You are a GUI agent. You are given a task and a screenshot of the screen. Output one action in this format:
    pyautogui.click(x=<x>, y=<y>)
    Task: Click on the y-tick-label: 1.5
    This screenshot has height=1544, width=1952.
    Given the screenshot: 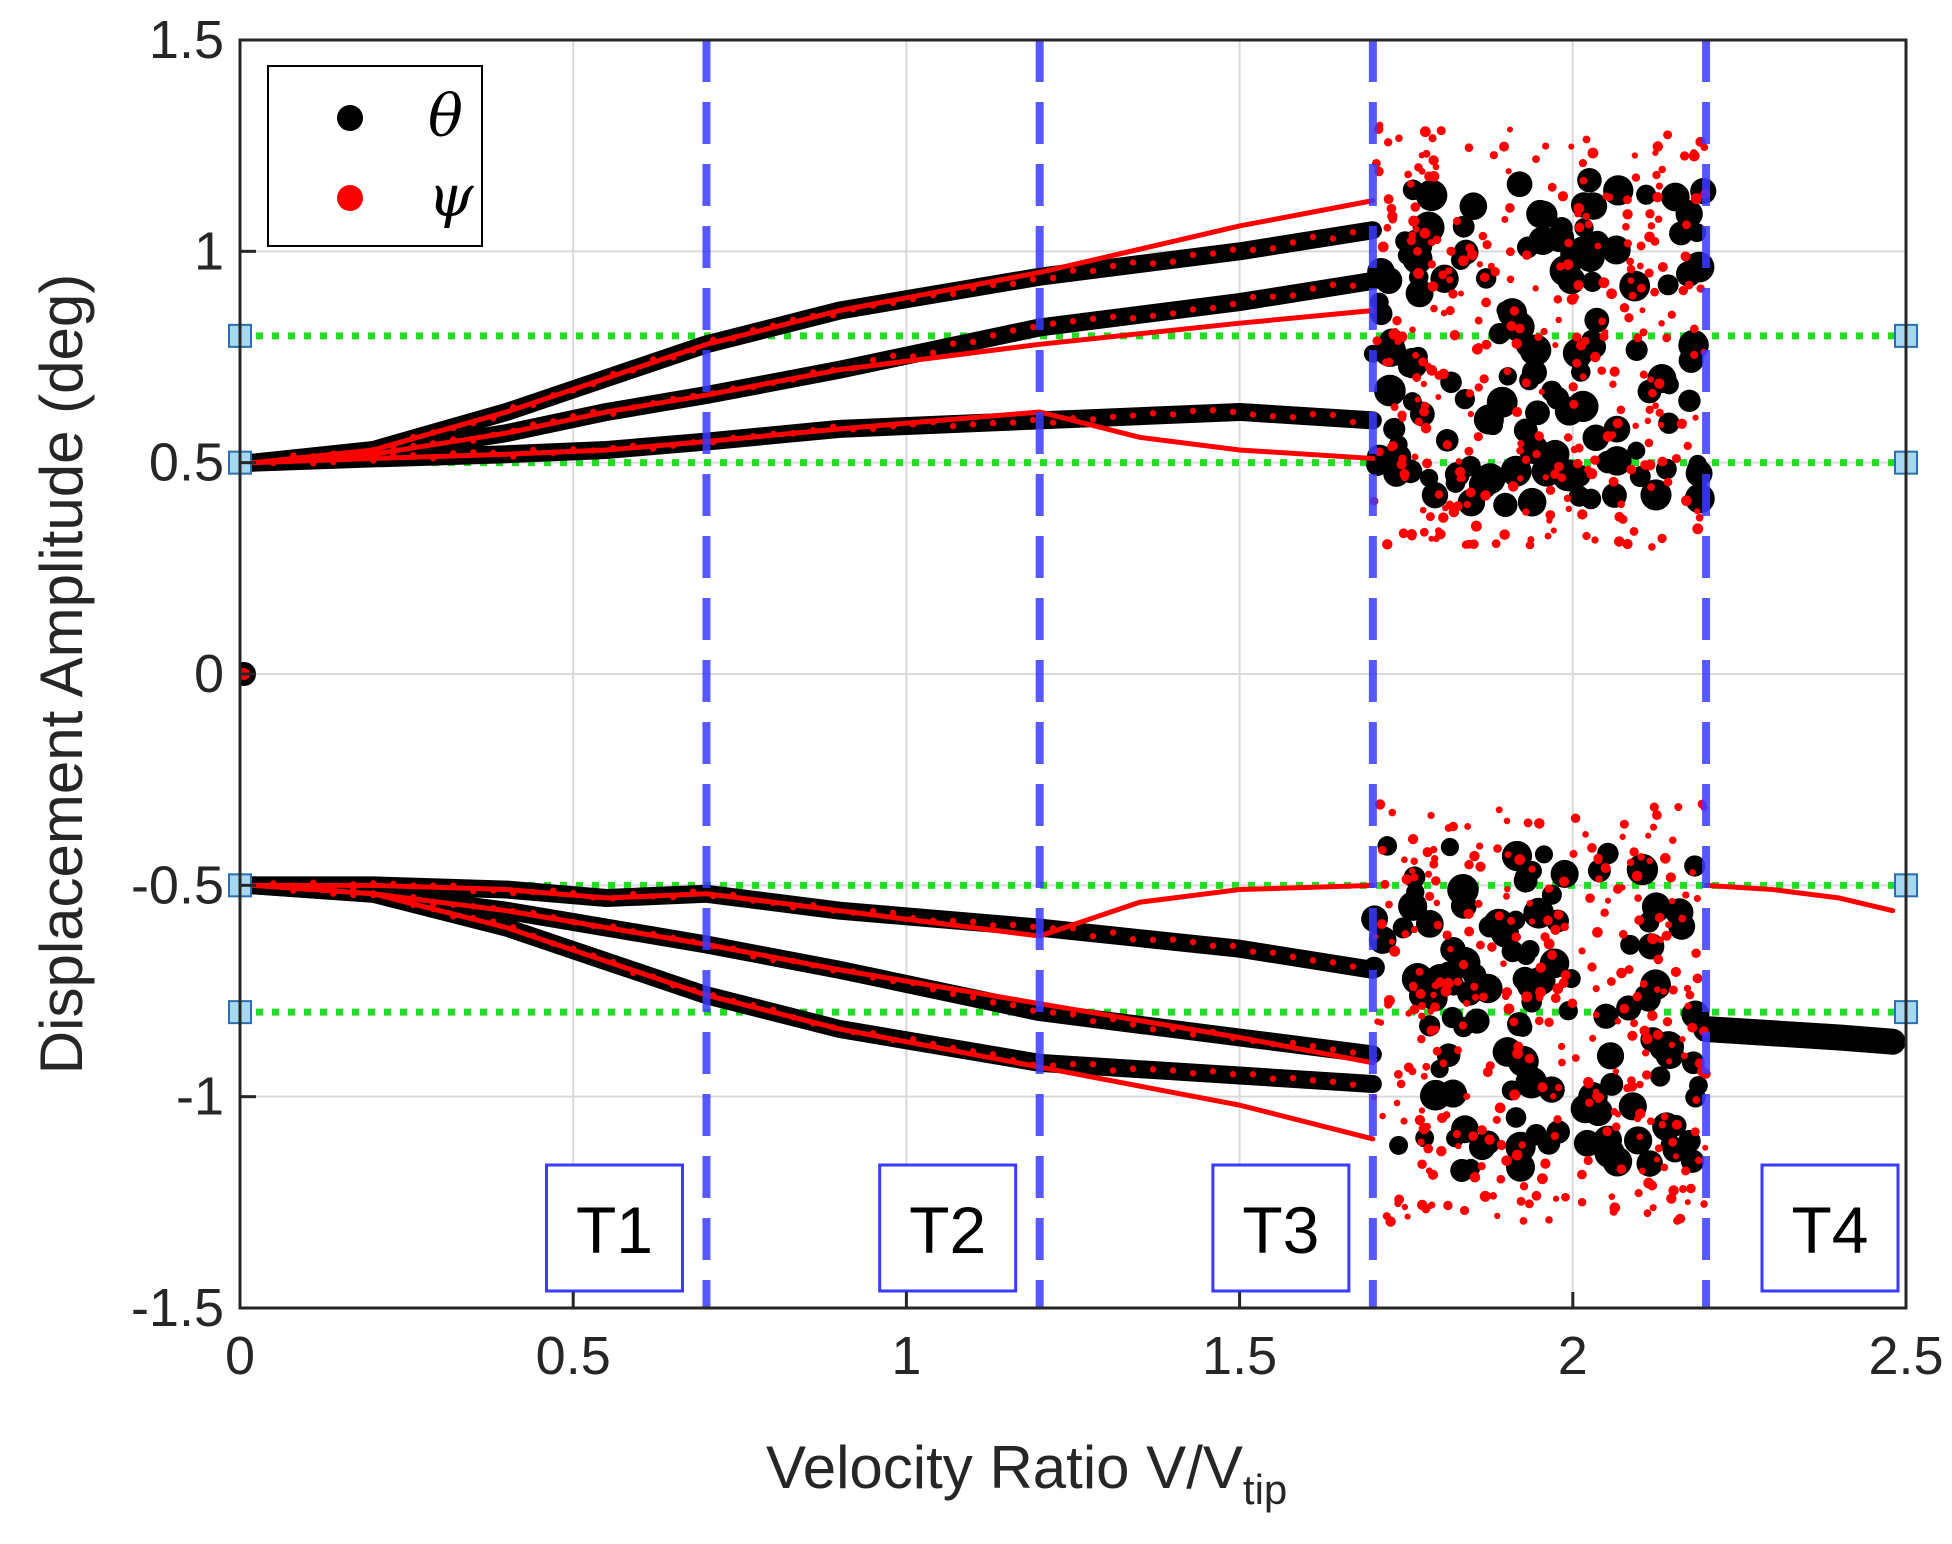 What is the action you would take?
    pyautogui.click(x=186, y=40)
    